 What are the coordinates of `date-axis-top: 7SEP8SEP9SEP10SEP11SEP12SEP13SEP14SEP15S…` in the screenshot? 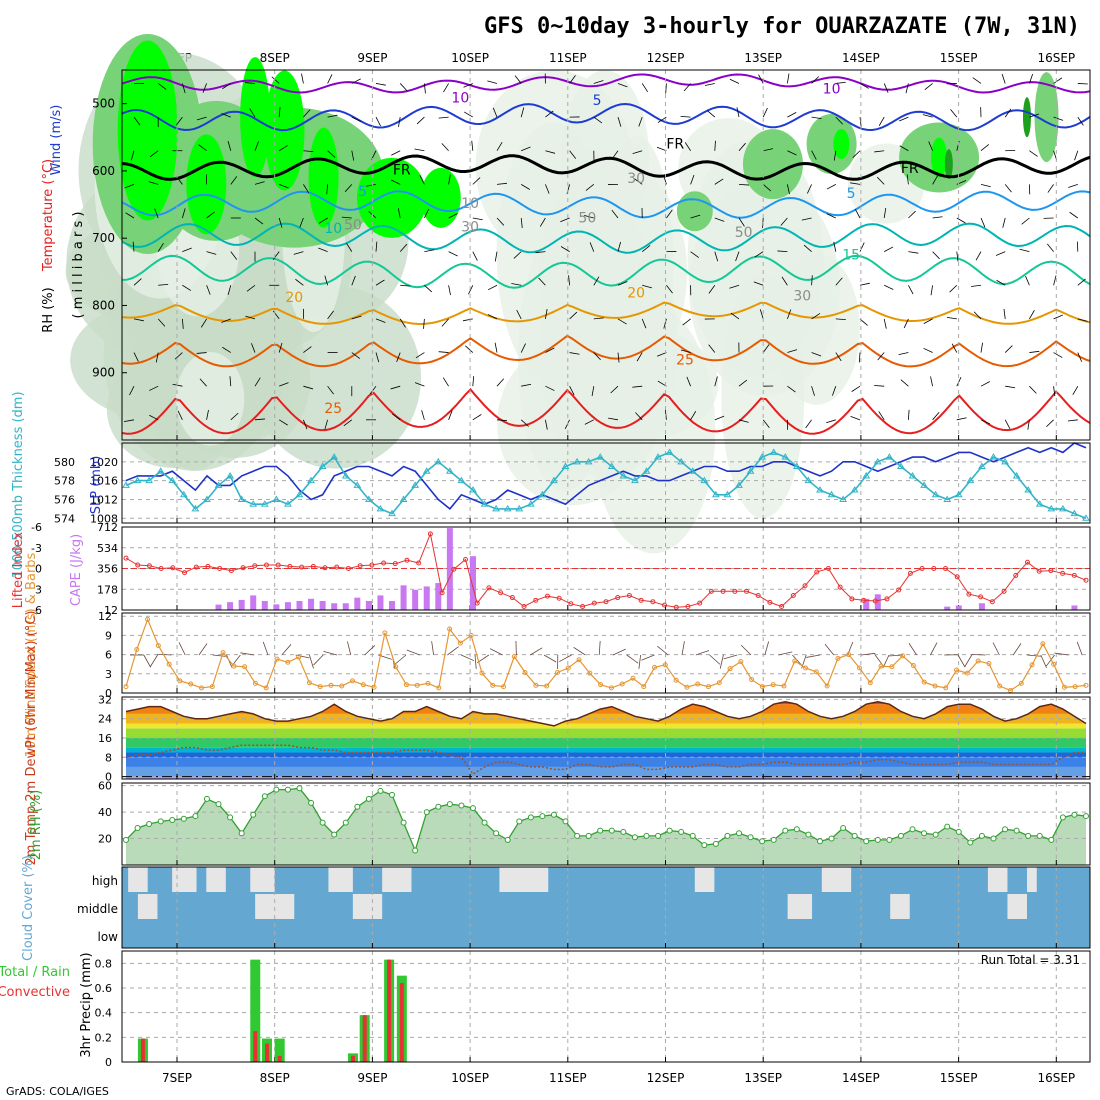 It's located at (618, 58).